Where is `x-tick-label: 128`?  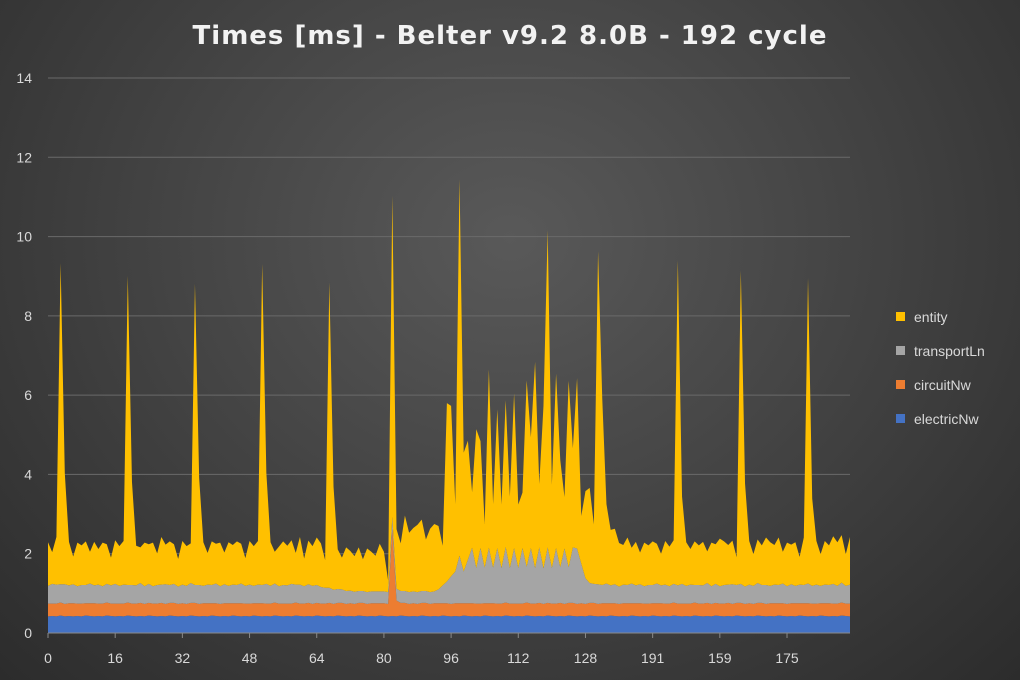 x-tick-label: 128 is located at coordinates (586, 658).